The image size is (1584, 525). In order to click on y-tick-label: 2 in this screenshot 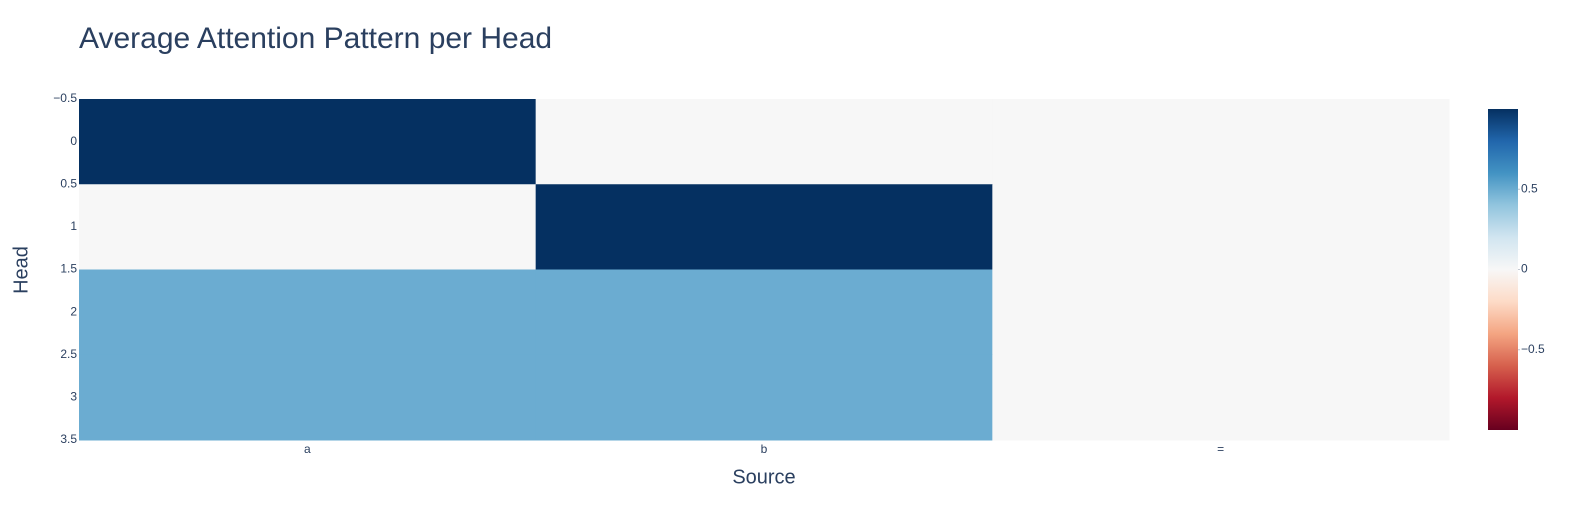, I will do `click(73, 311)`.